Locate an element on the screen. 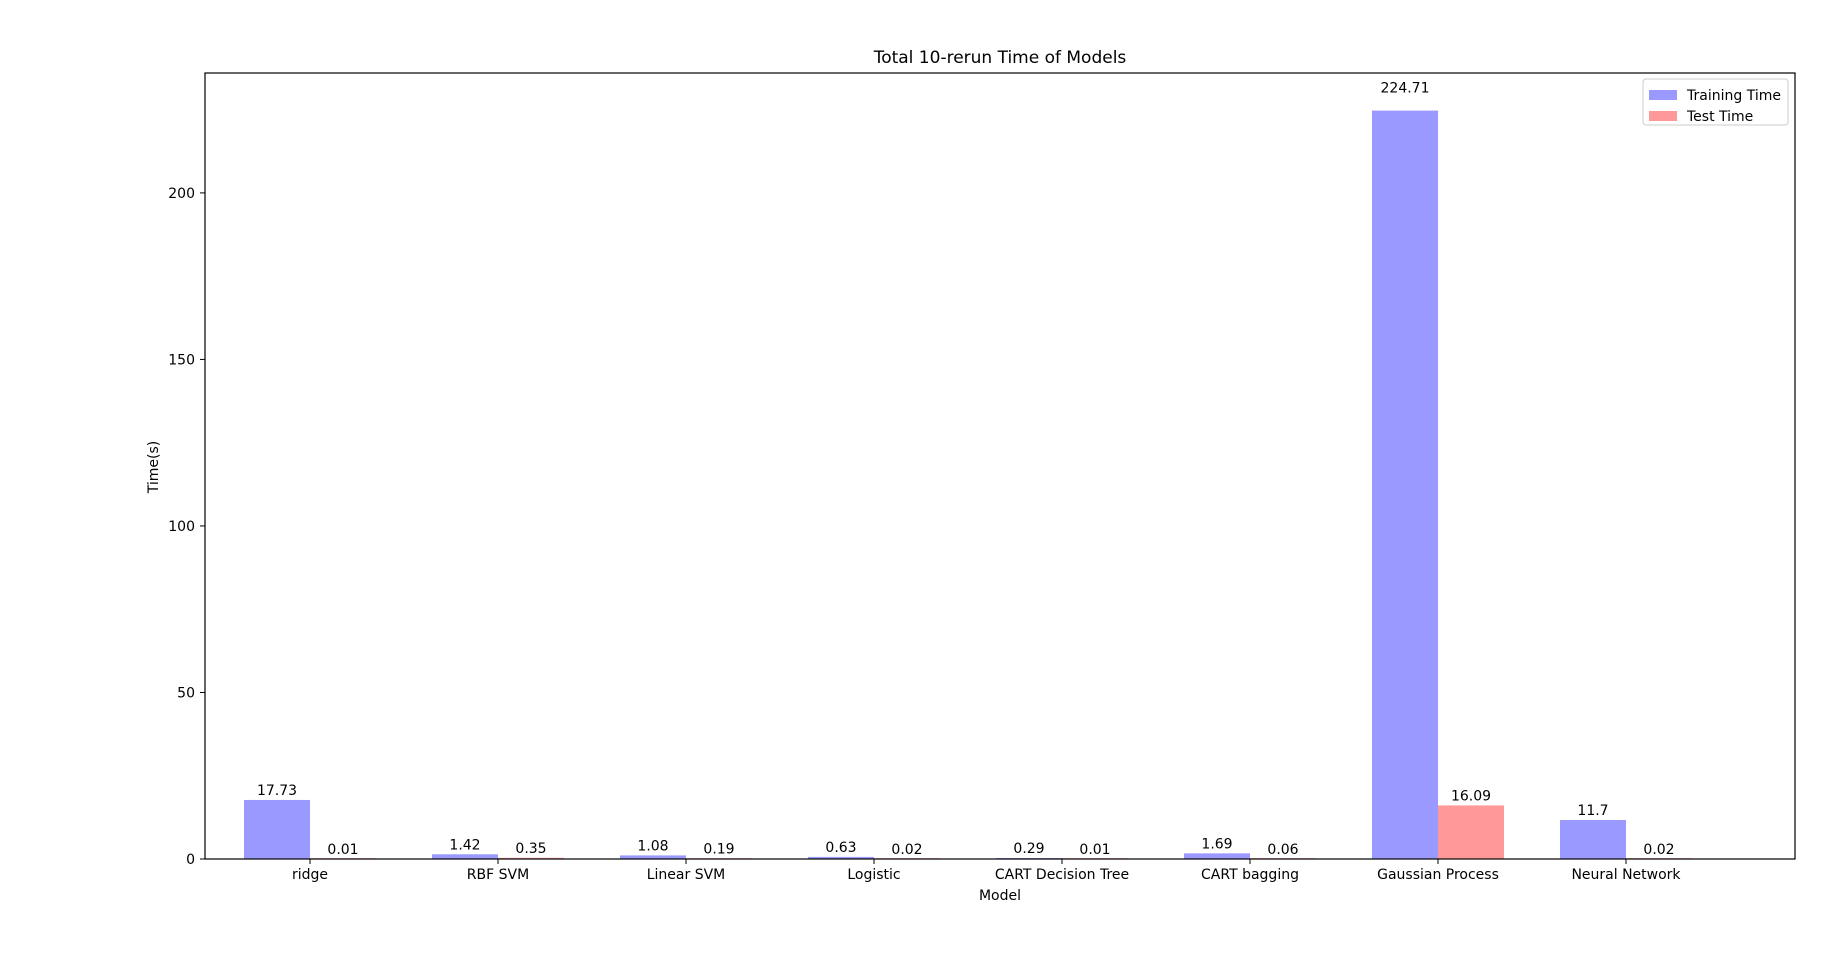 This screenshot has height=978, width=1842. data-label-training-1: 1.42 is located at coordinates (464, 845).